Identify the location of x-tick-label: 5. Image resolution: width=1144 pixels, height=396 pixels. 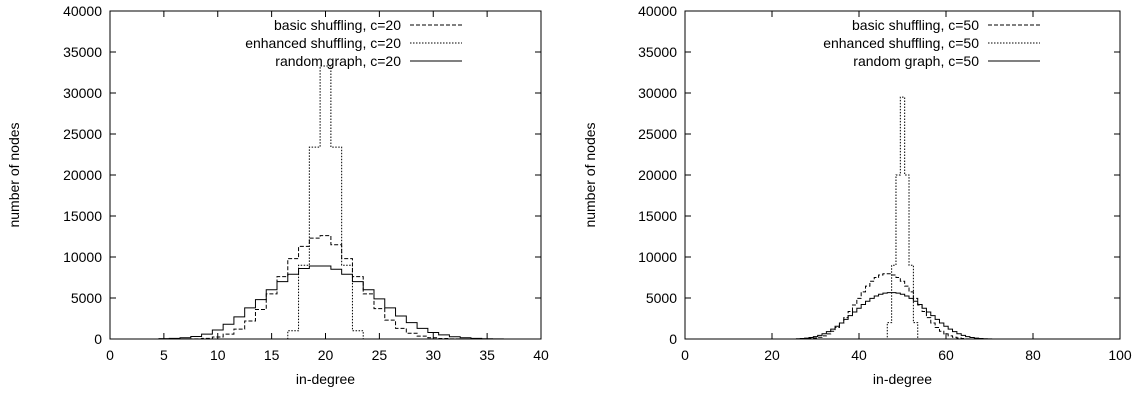
(164, 355).